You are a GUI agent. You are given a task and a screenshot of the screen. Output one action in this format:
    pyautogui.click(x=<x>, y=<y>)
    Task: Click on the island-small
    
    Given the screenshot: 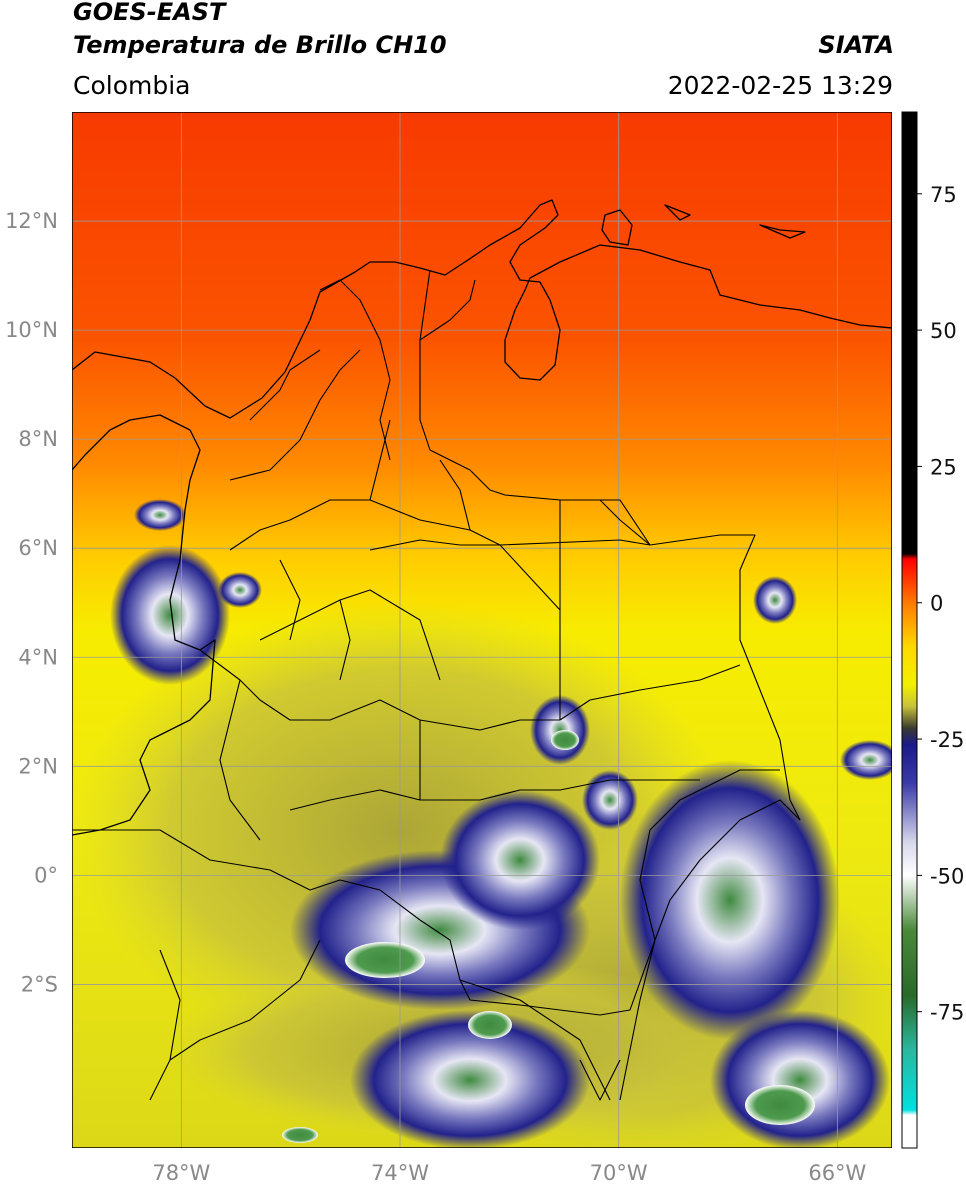 What is the action you would take?
    pyautogui.click(x=677, y=212)
    